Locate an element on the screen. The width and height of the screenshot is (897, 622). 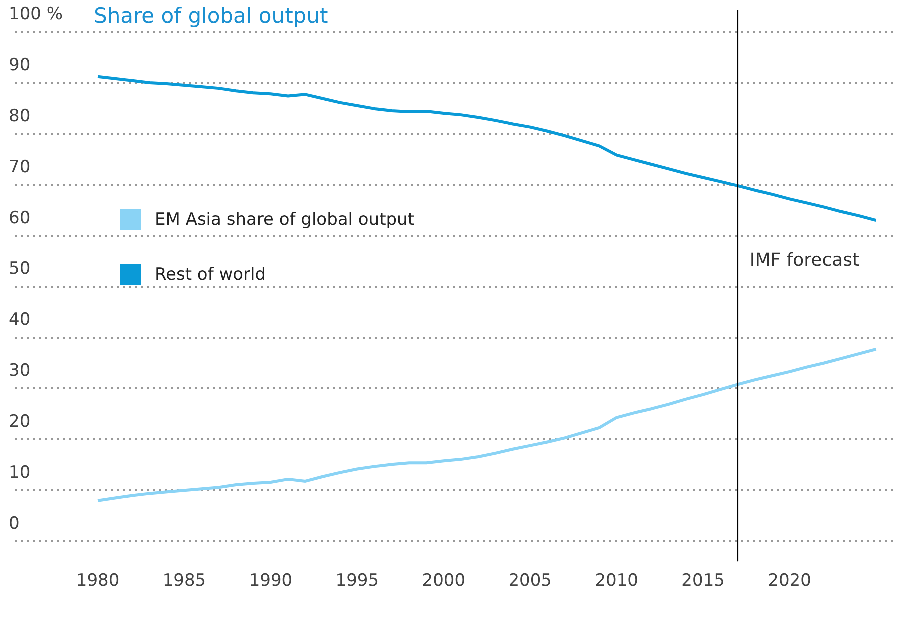
chart-title: Share of global output is located at coordinates (211, 16).